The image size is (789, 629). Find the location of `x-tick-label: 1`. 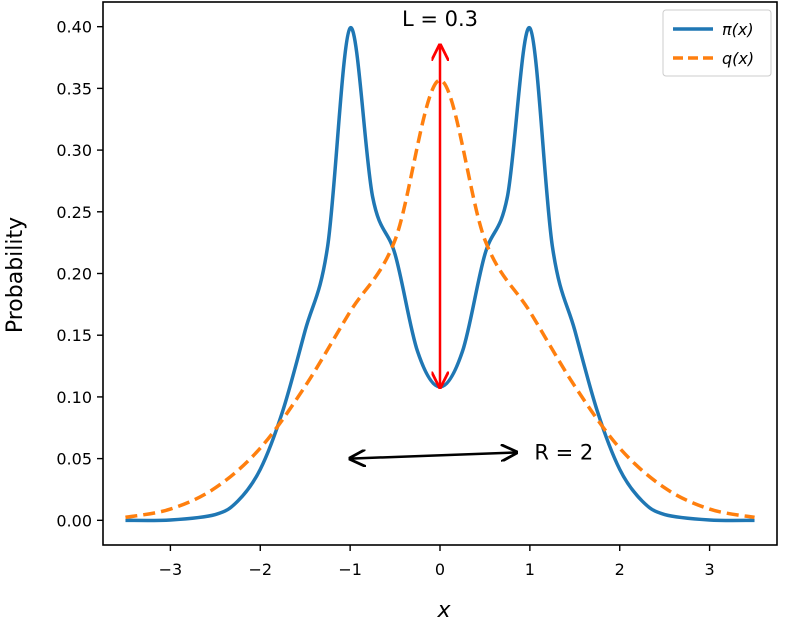

x-tick-label: 1 is located at coordinates (530, 569).